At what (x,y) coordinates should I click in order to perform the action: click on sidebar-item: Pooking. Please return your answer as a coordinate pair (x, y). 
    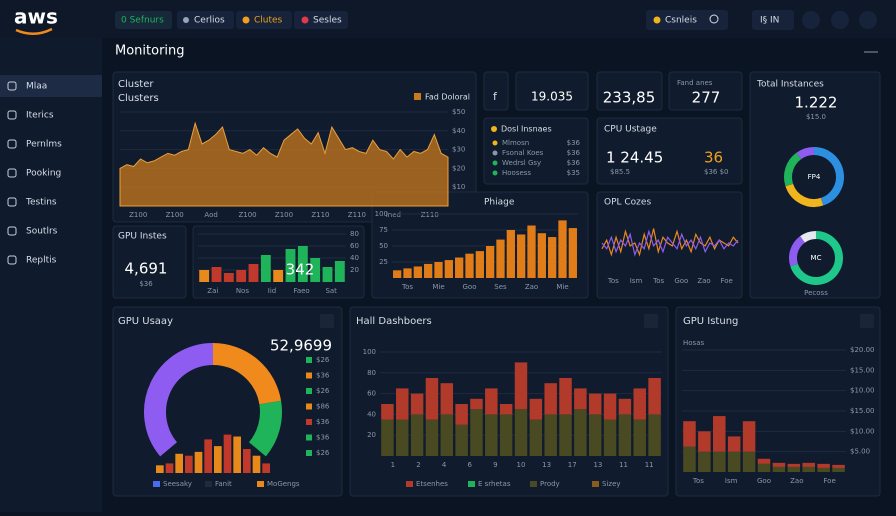
    Looking at the image, I should click on (43, 174).